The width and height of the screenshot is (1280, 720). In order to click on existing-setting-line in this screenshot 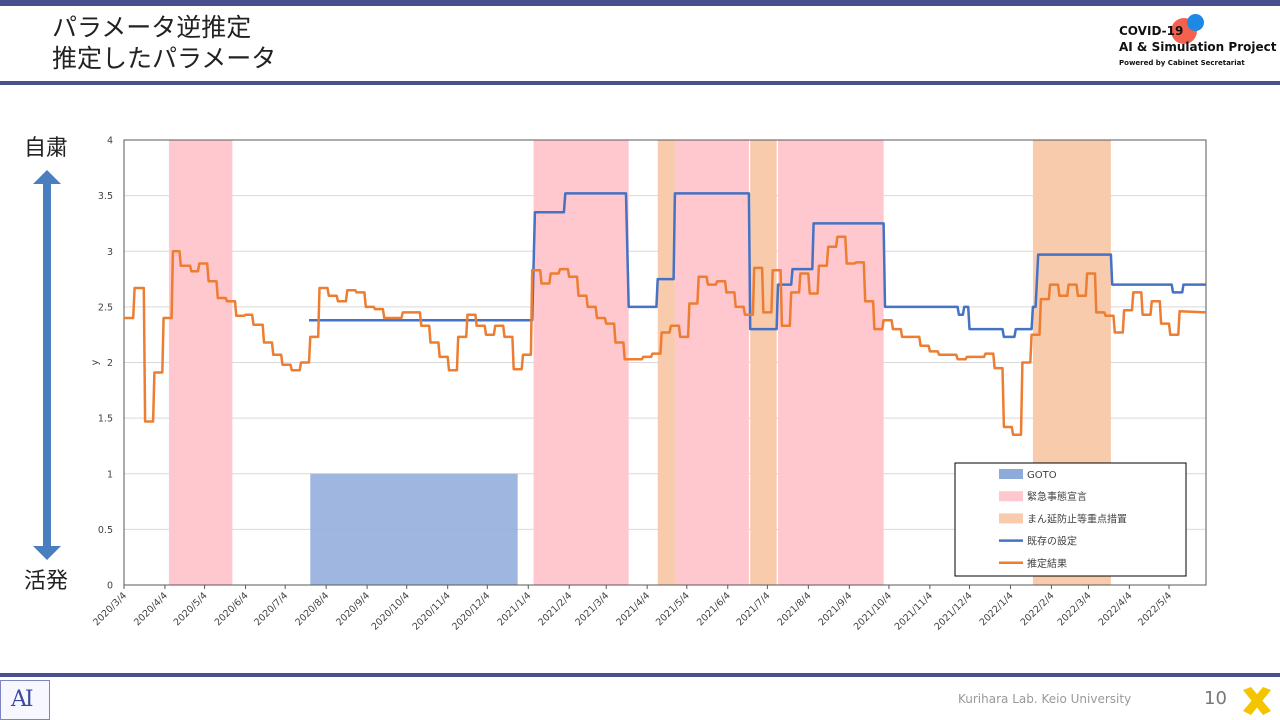, I will do `click(757, 265)`.